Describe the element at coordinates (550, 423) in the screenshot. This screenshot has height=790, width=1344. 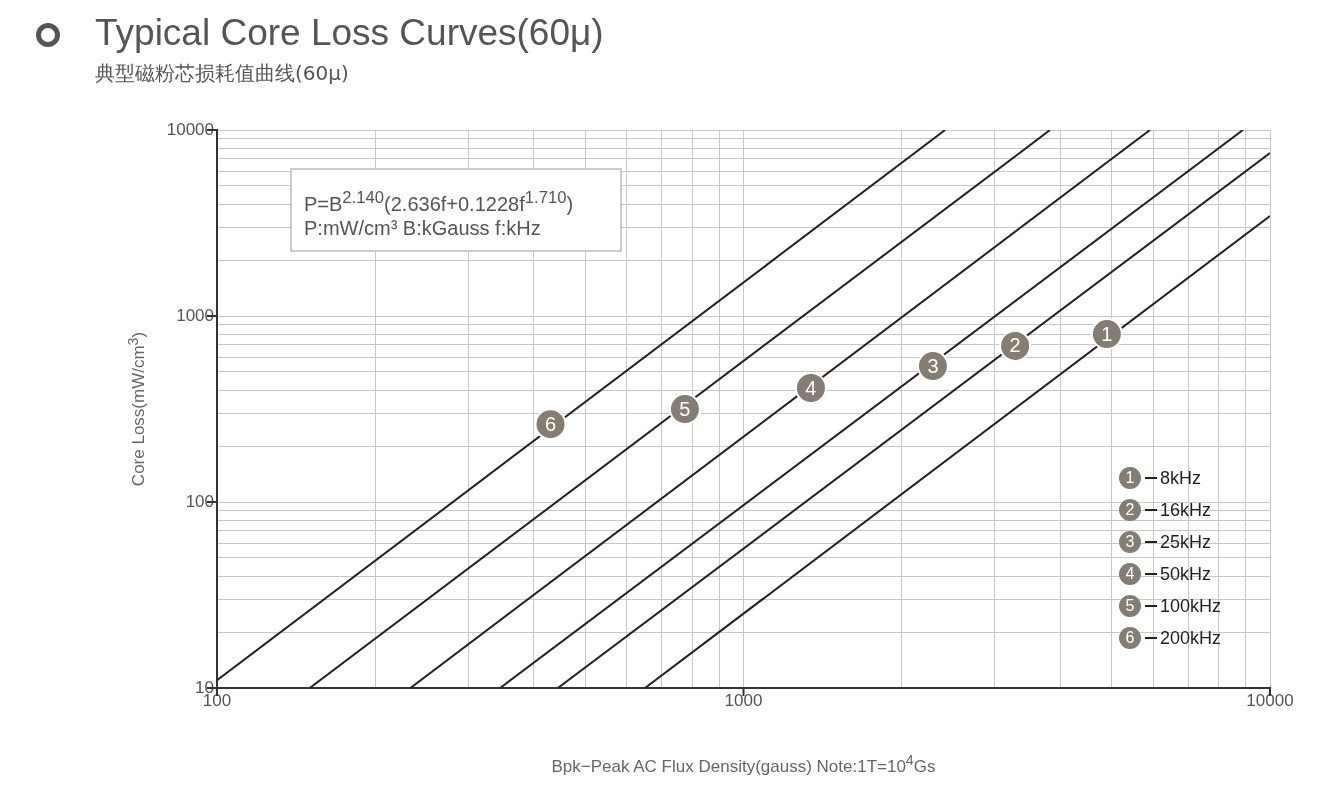
I see `annotation: 6` at that location.